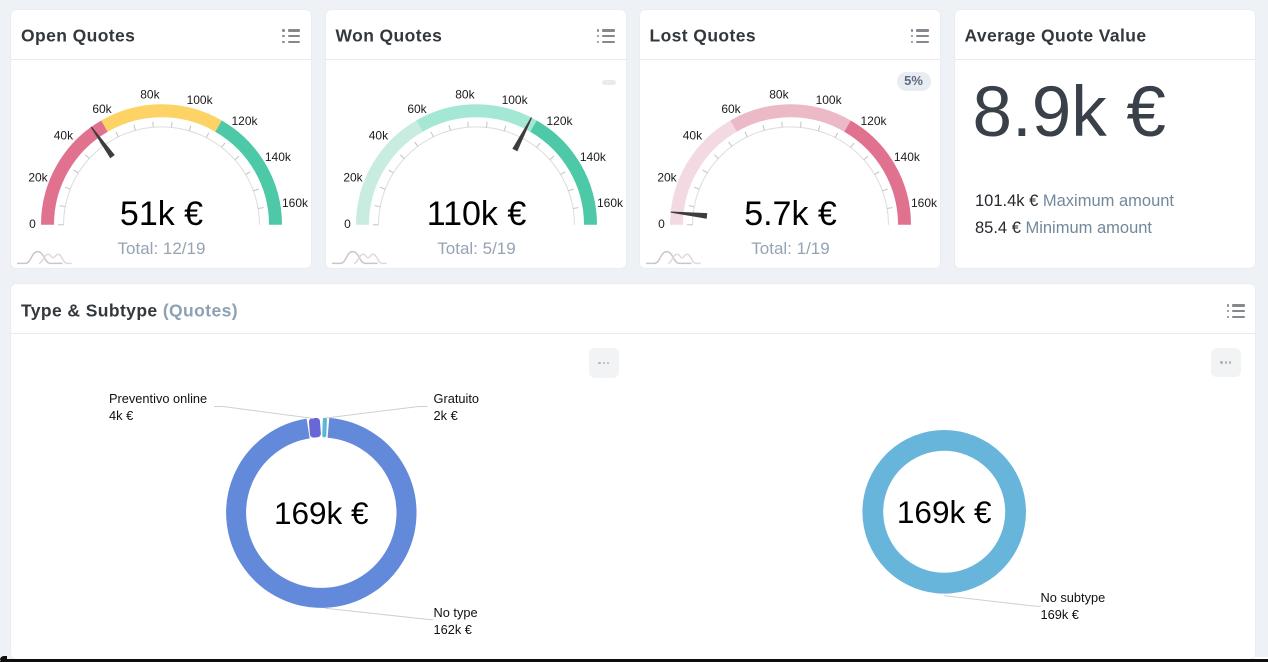 The height and width of the screenshot is (662, 1268). What do you see at coordinates (161, 213) in the screenshot?
I see `svg-text: 51k €` at bounding box center [161, 213].